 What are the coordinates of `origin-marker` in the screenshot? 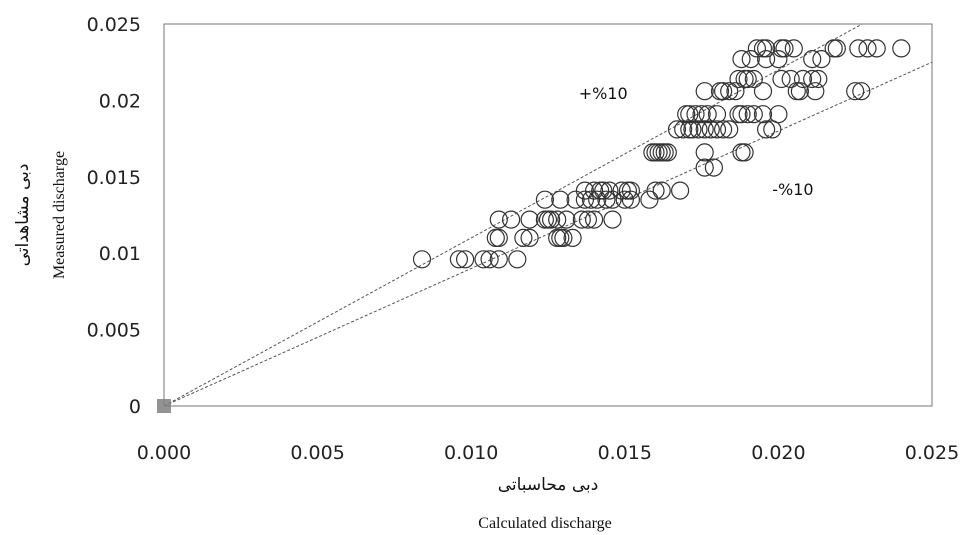 It's located at (164, 406).